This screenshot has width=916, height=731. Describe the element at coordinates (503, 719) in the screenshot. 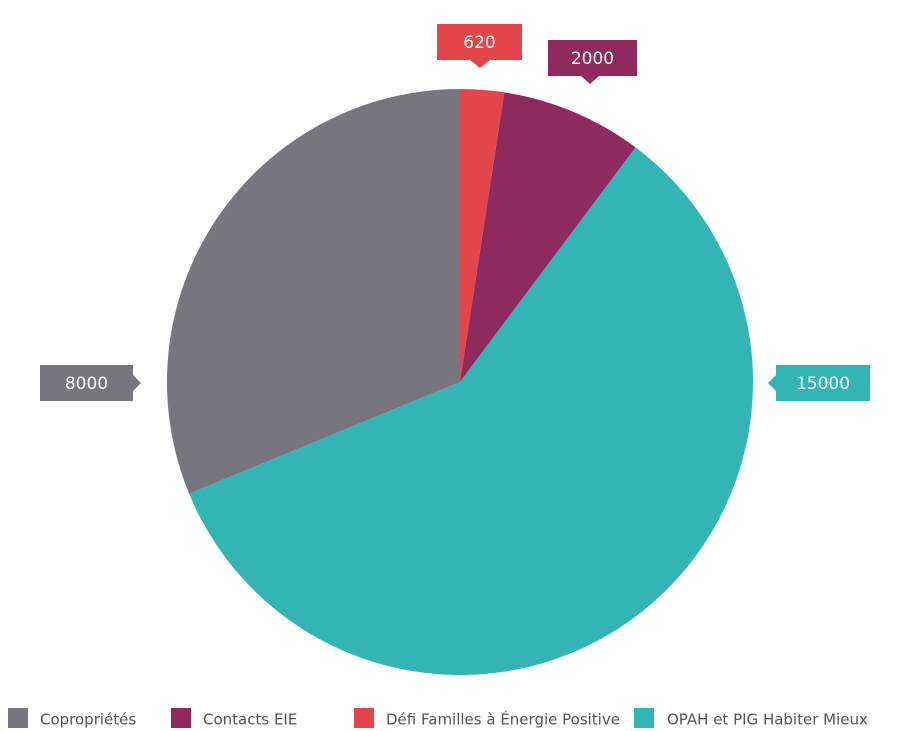

I see `legend-label: Défi Familles à Énergie Positive` at that location.